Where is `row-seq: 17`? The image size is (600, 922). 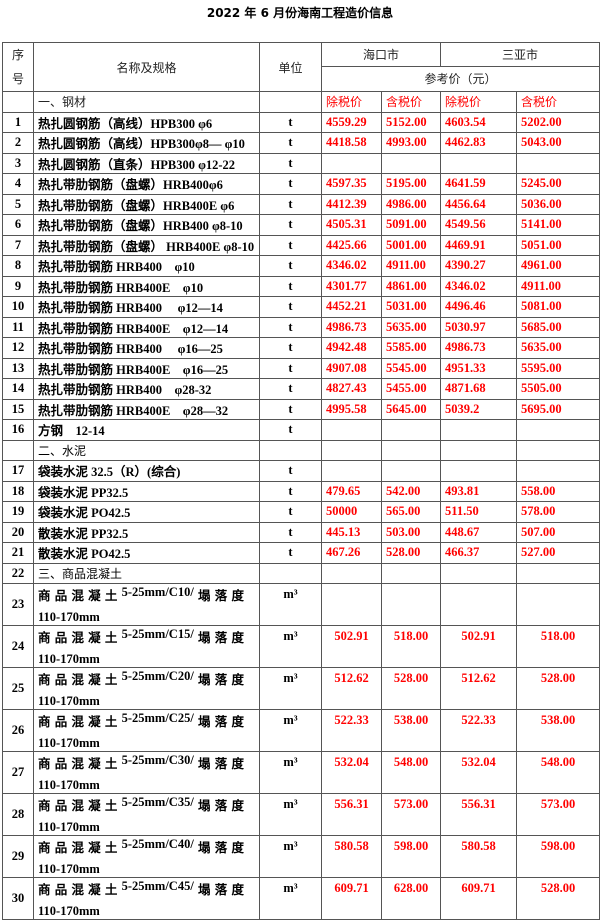
row-seq: 17 is located at coordinates (18, 471).